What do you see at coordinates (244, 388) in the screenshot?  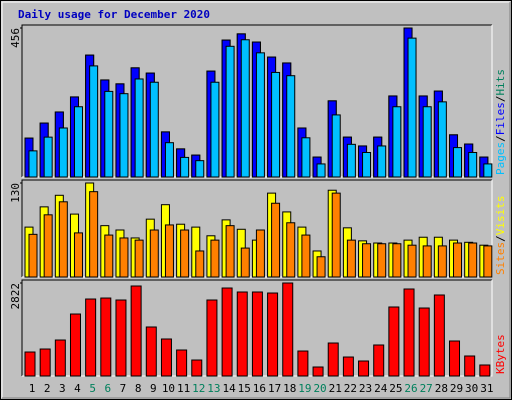 I see `x-tick-label: 15` at bounding box center [244, 388].